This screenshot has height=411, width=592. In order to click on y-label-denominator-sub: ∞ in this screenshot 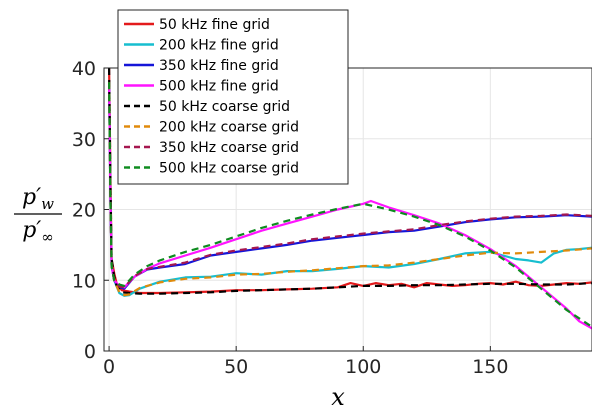, I will do `click(47, 237)`.